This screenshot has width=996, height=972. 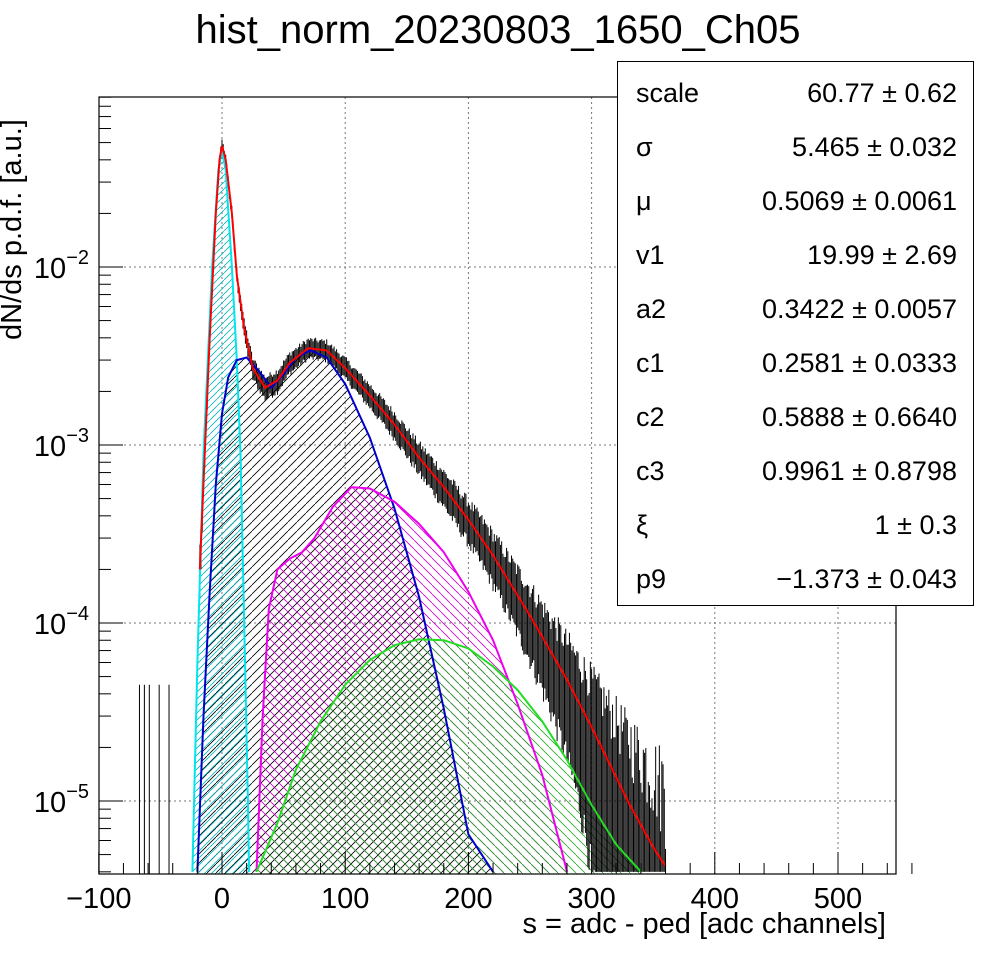 I want to click on x-axis-label: s = adc - ped [adc channels], so click(x=704, y=924).